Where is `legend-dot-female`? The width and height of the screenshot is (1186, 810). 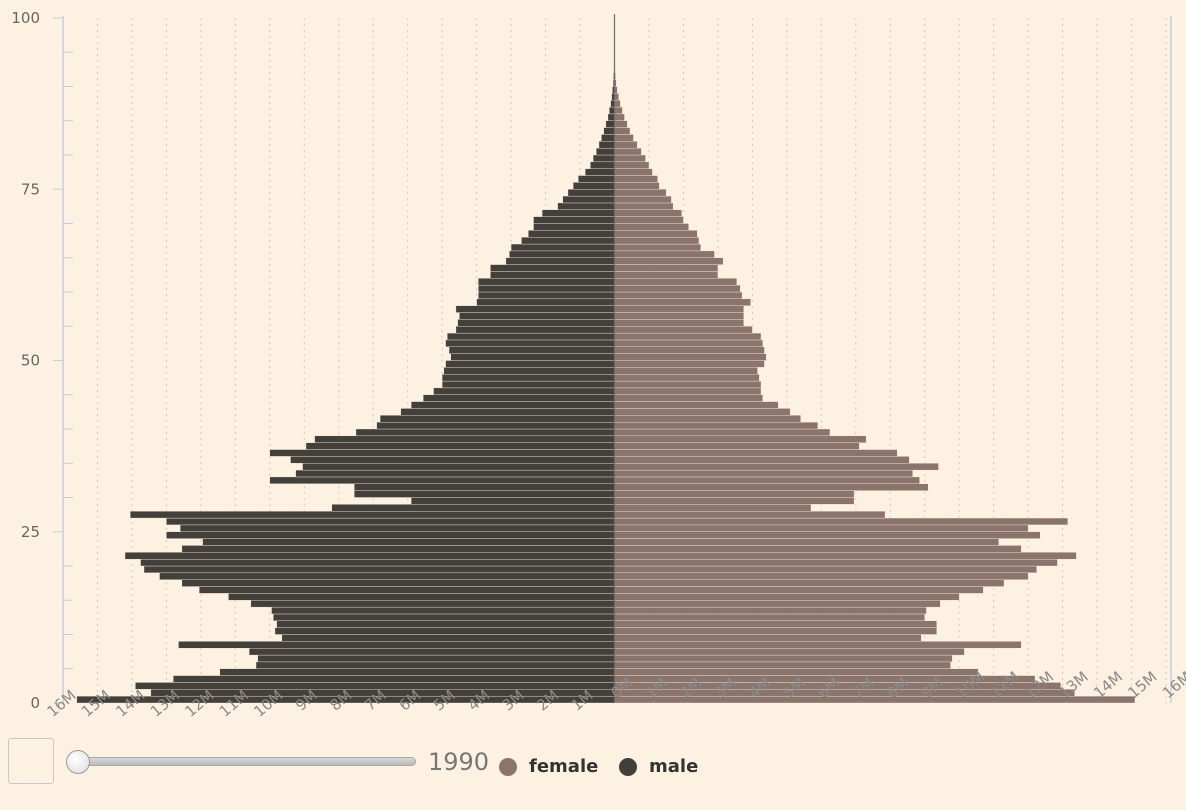
legend-dot-female is located at coordinates (508, 767).